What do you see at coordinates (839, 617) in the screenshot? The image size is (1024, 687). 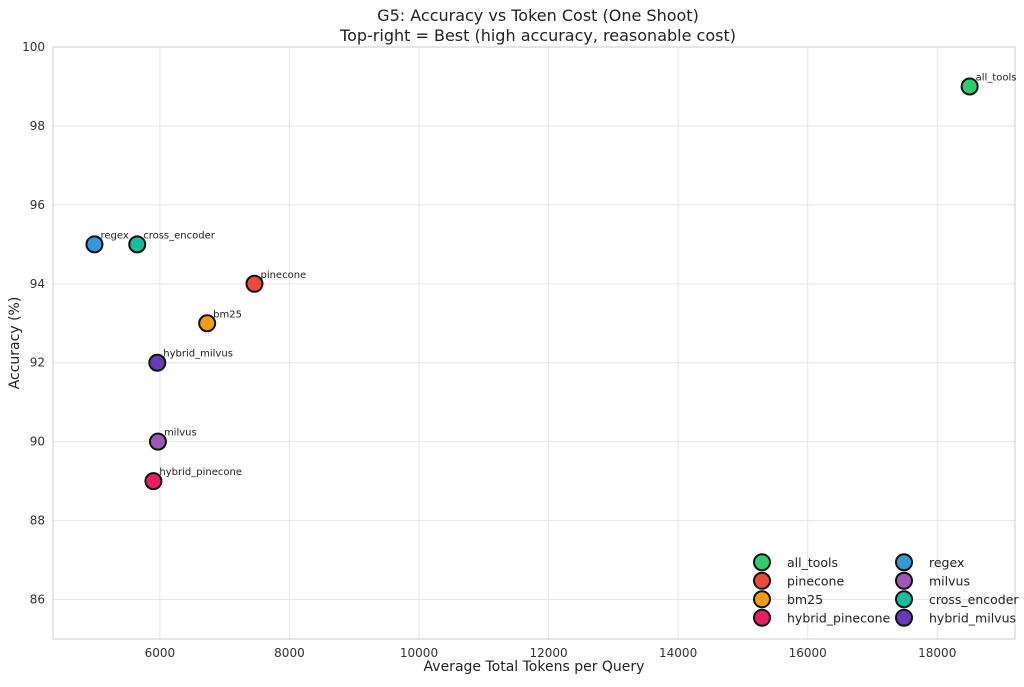 I see `legend-label-hybrid_pinecone: hybrid_pinecone` at bounding box center [839, 617].